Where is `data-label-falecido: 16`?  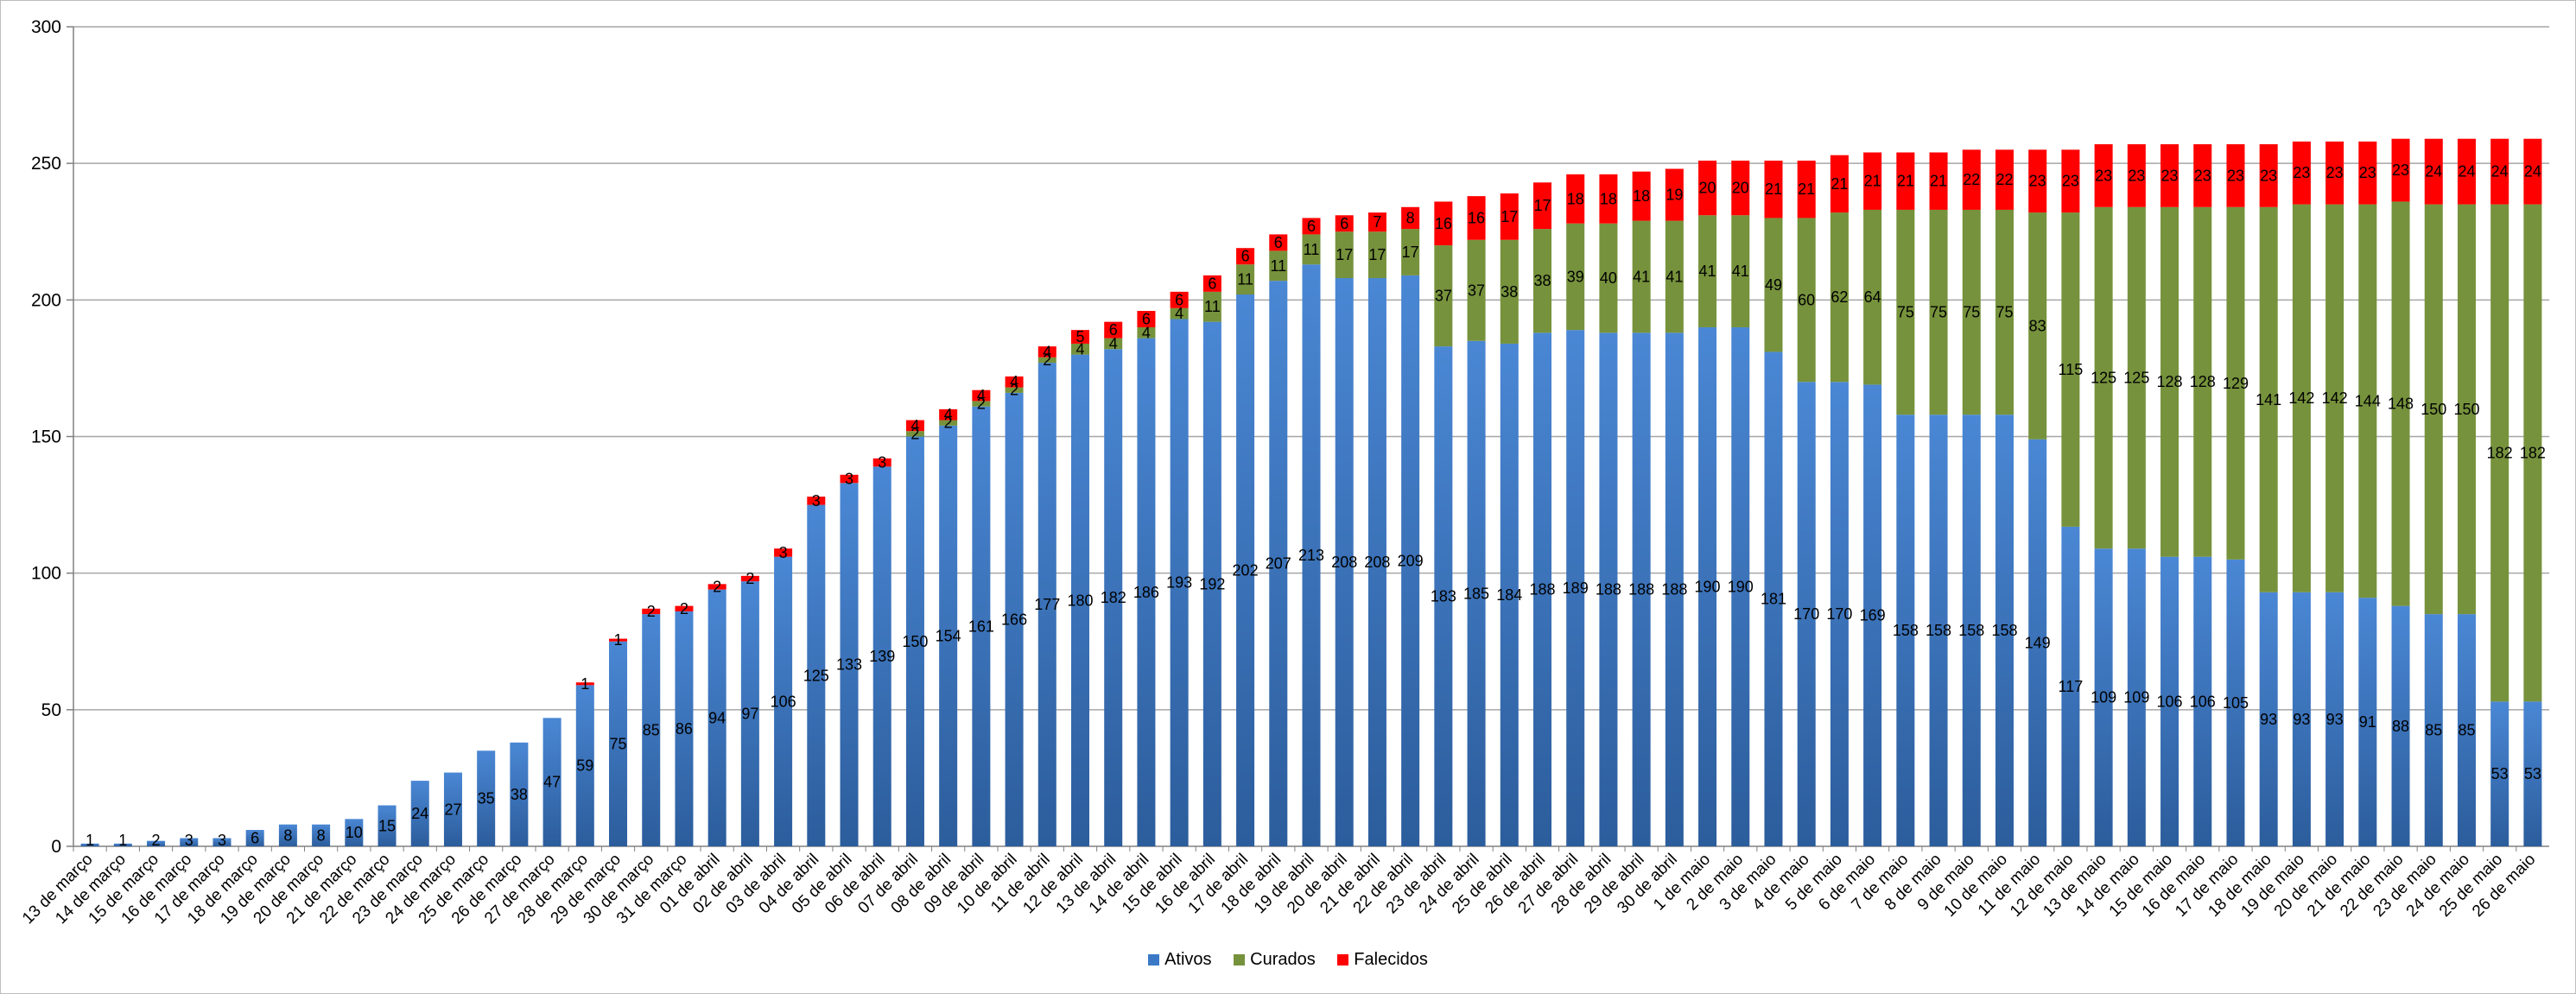 data-label-falecido: 16 is located at coordinates (1443, 224).